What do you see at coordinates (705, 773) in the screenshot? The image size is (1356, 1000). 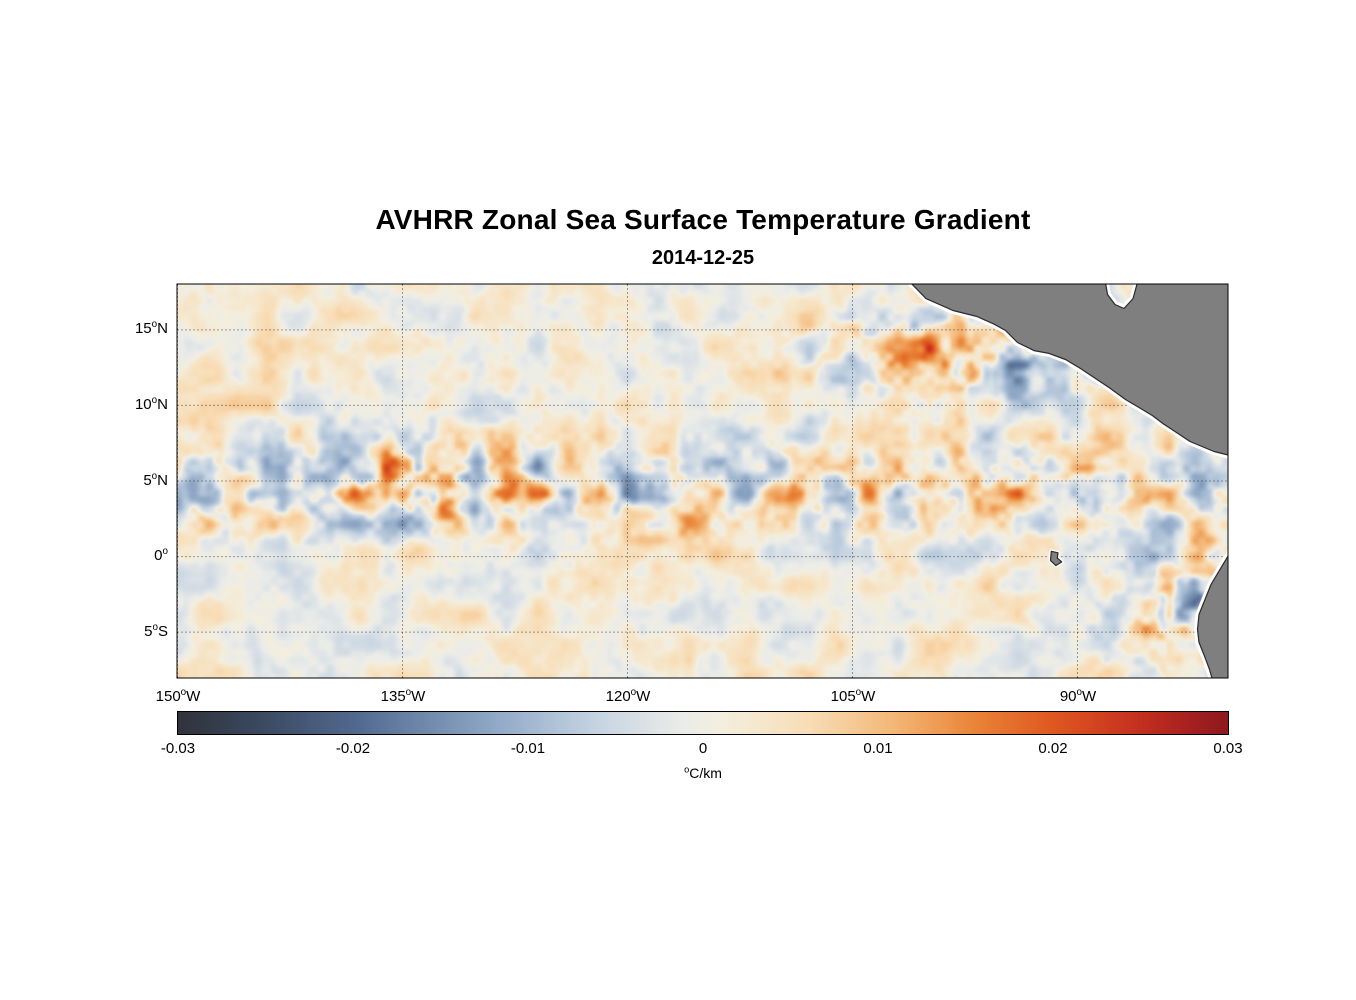 I see `units-text: C/km` at bounding box center [705, 773].